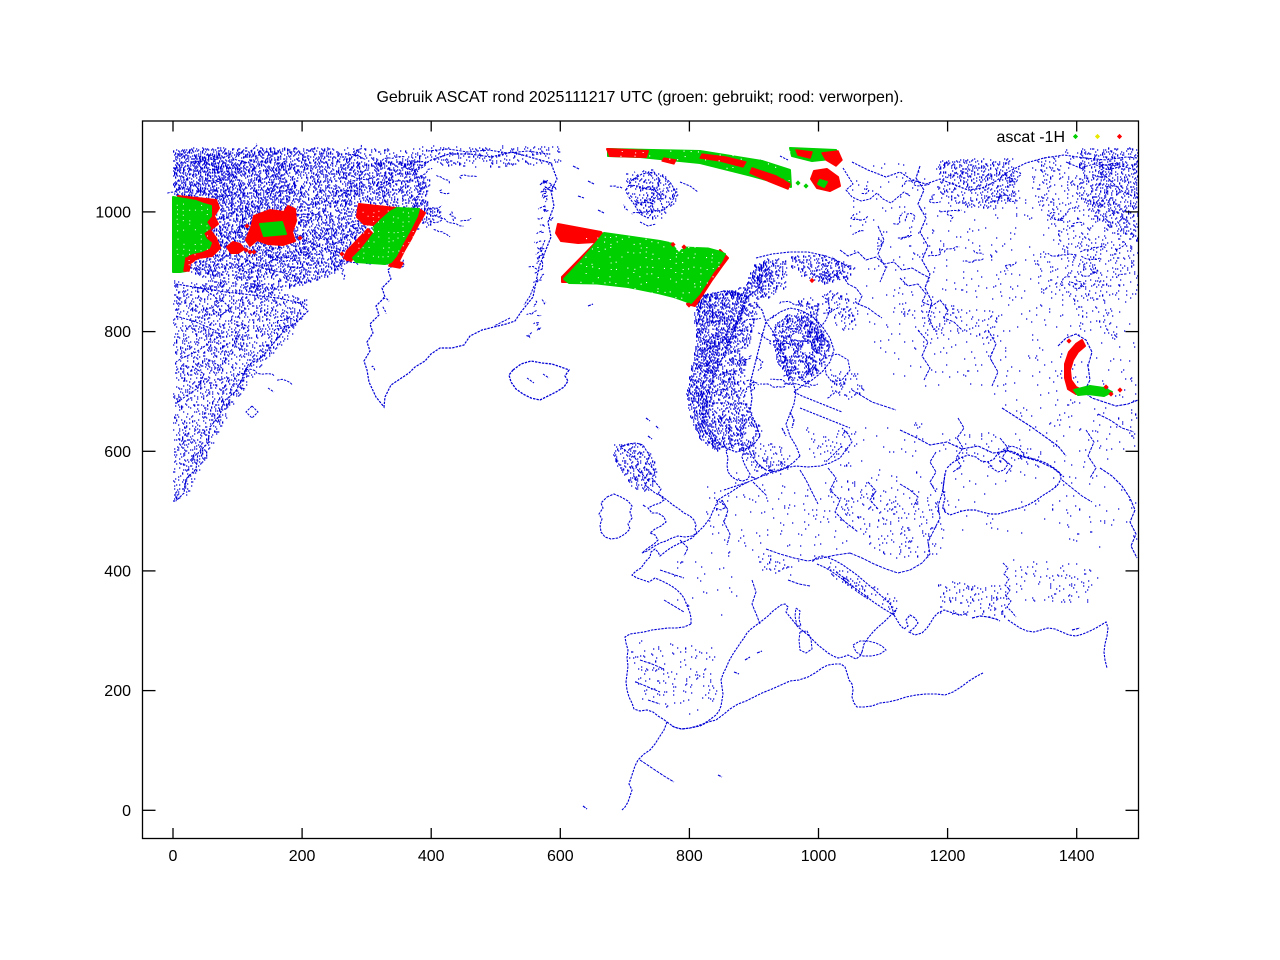 The height and width of the screenshot is (960, 1280). Describe the element at coordinates (1031, 137) in the screenshot. I see `svg-text: ascat -1H` at that location.